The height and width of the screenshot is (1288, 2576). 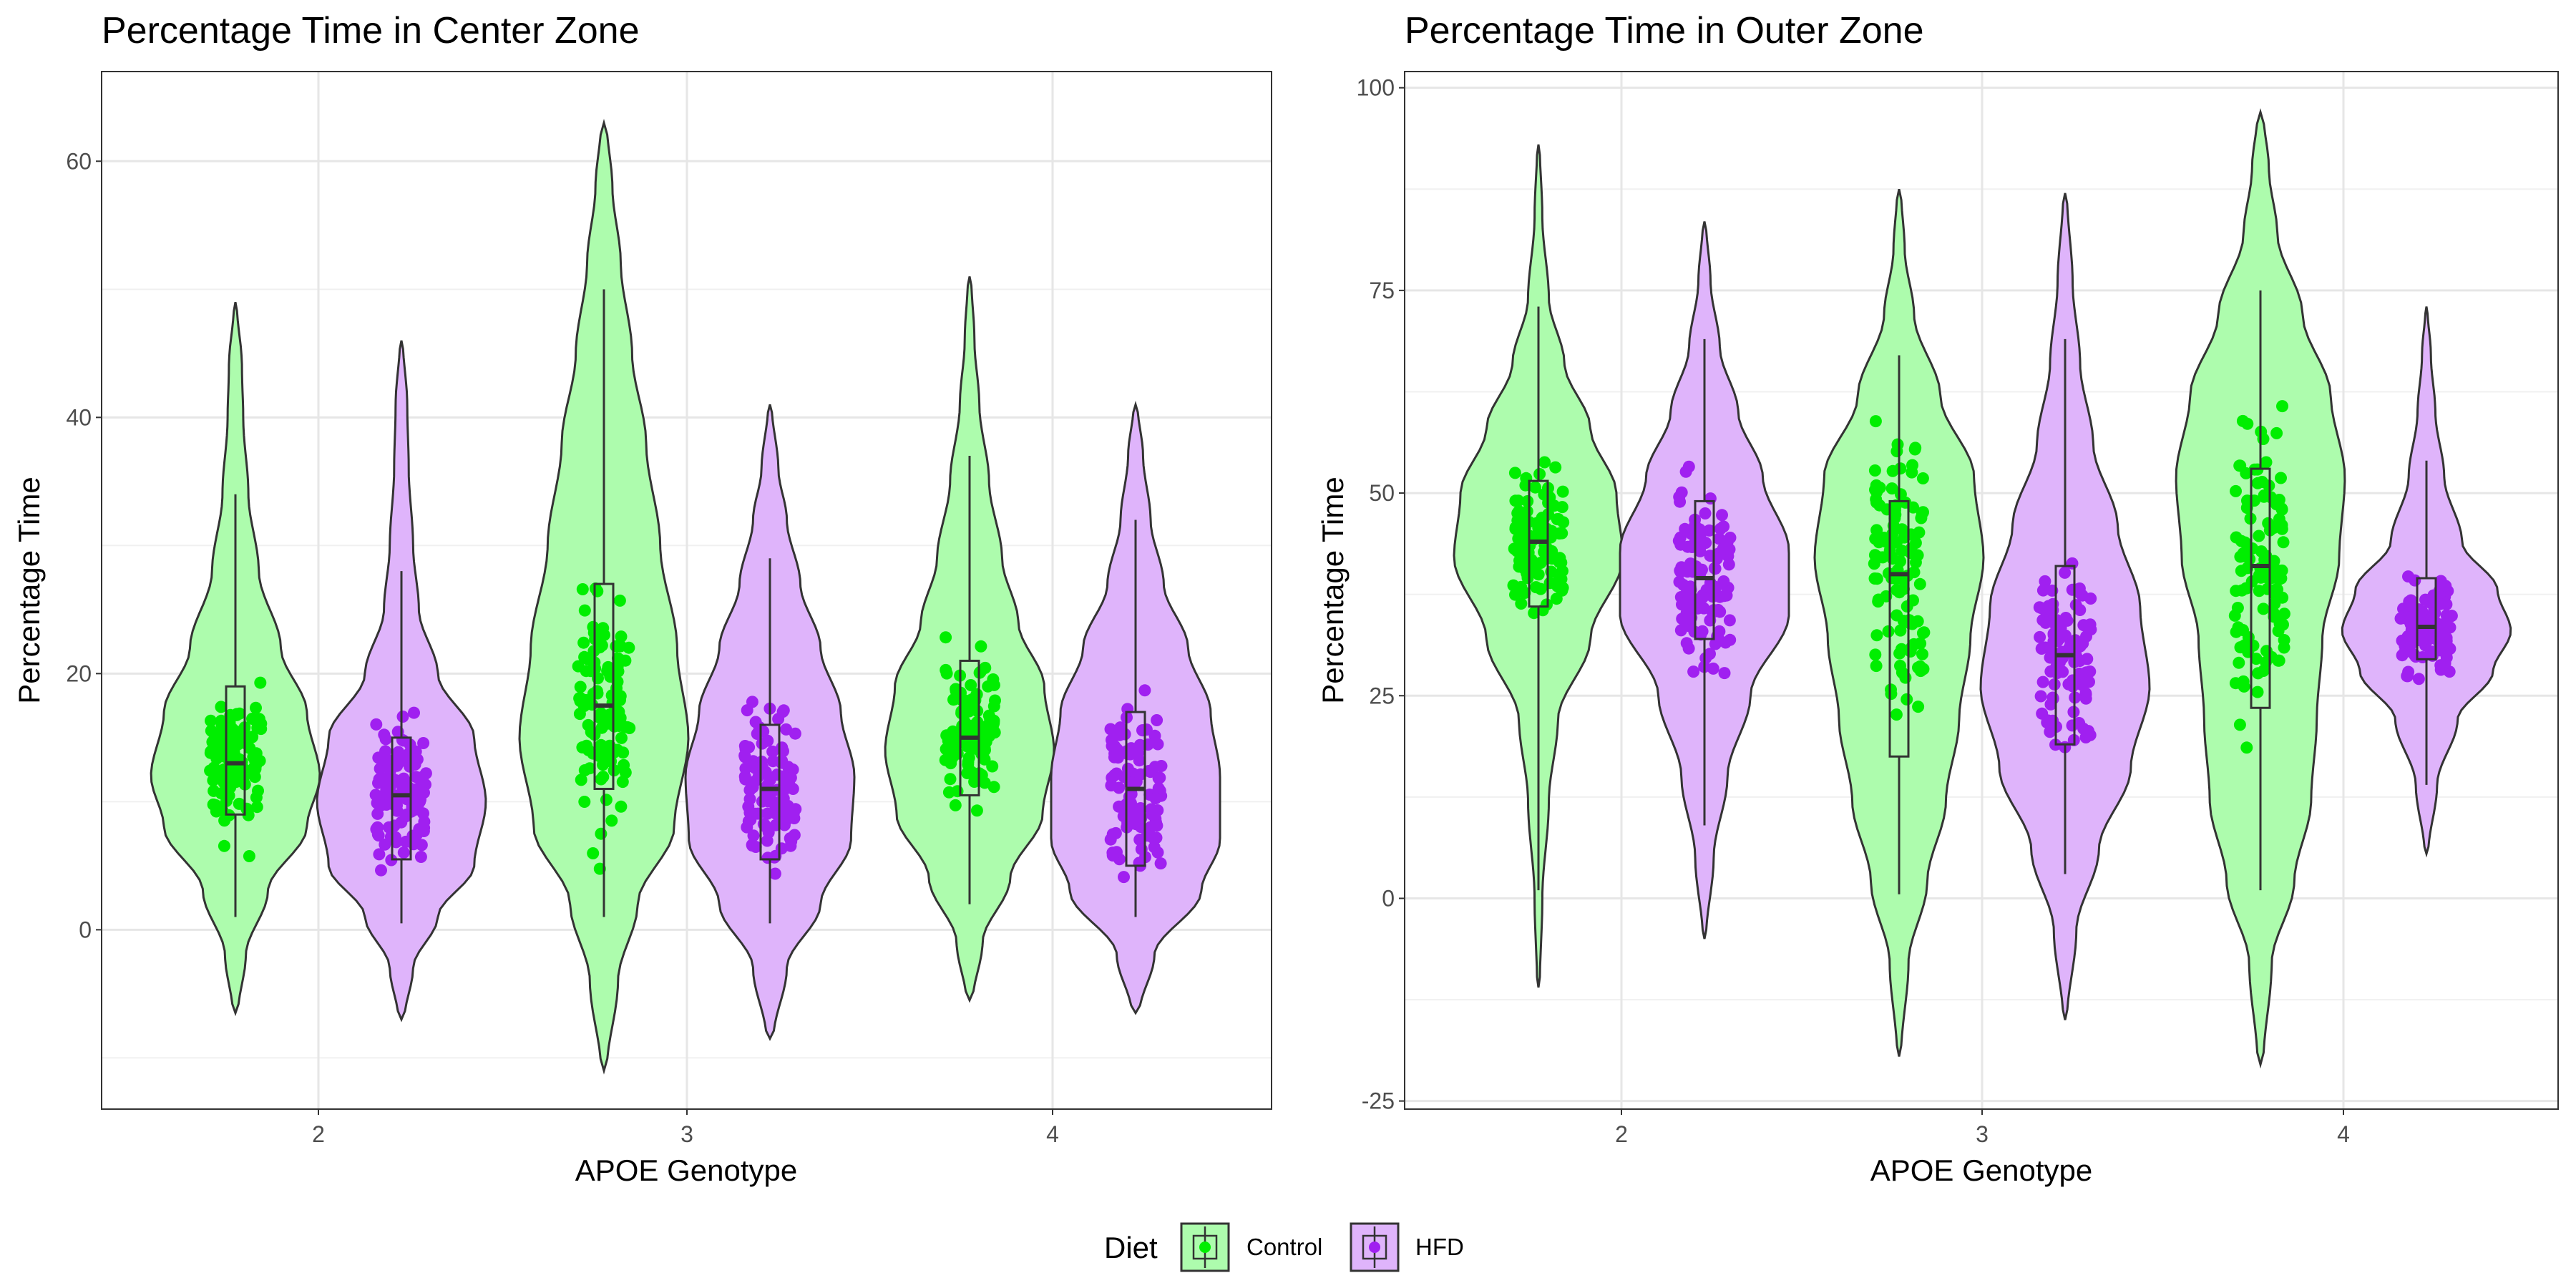 What do you see at coordinates (1664, 31) in the screenshot?
I see `panel-title: Percentage Time in Outer Zone` at bounding box center [1664, 31].